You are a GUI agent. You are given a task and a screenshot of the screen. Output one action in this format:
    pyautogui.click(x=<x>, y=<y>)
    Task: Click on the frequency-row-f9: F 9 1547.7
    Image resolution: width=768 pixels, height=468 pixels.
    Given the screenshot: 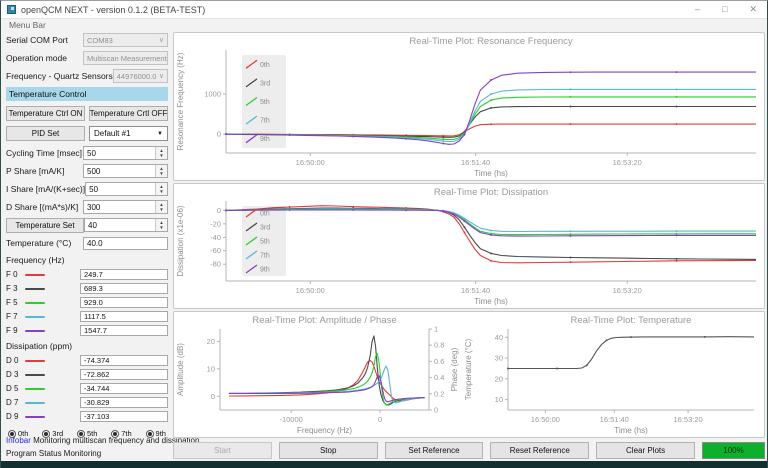 What is the action you would take?
    pyautogui.click(x=87, y=330)
    